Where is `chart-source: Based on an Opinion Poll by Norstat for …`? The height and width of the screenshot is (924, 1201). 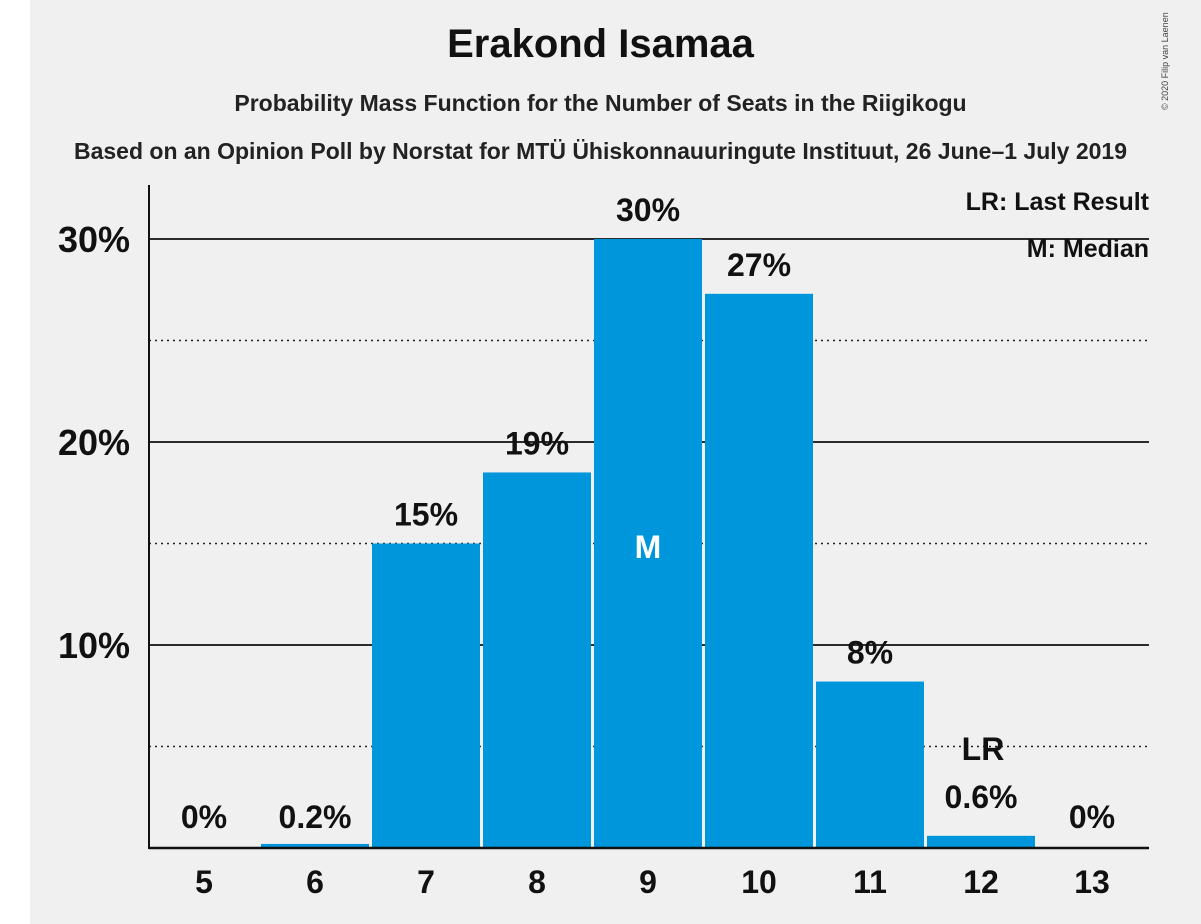 chart-source: Based on an Opinion Poll by Norstat for … is located at coordinates (600, 151).